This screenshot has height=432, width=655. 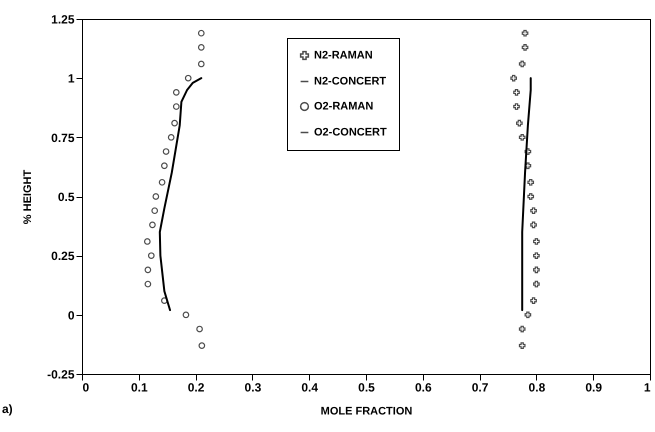 What do you see at coordinates (139, 387) in the screenshot?
I see `x-tick-label: 0.1` at bounding box center [139, 387].